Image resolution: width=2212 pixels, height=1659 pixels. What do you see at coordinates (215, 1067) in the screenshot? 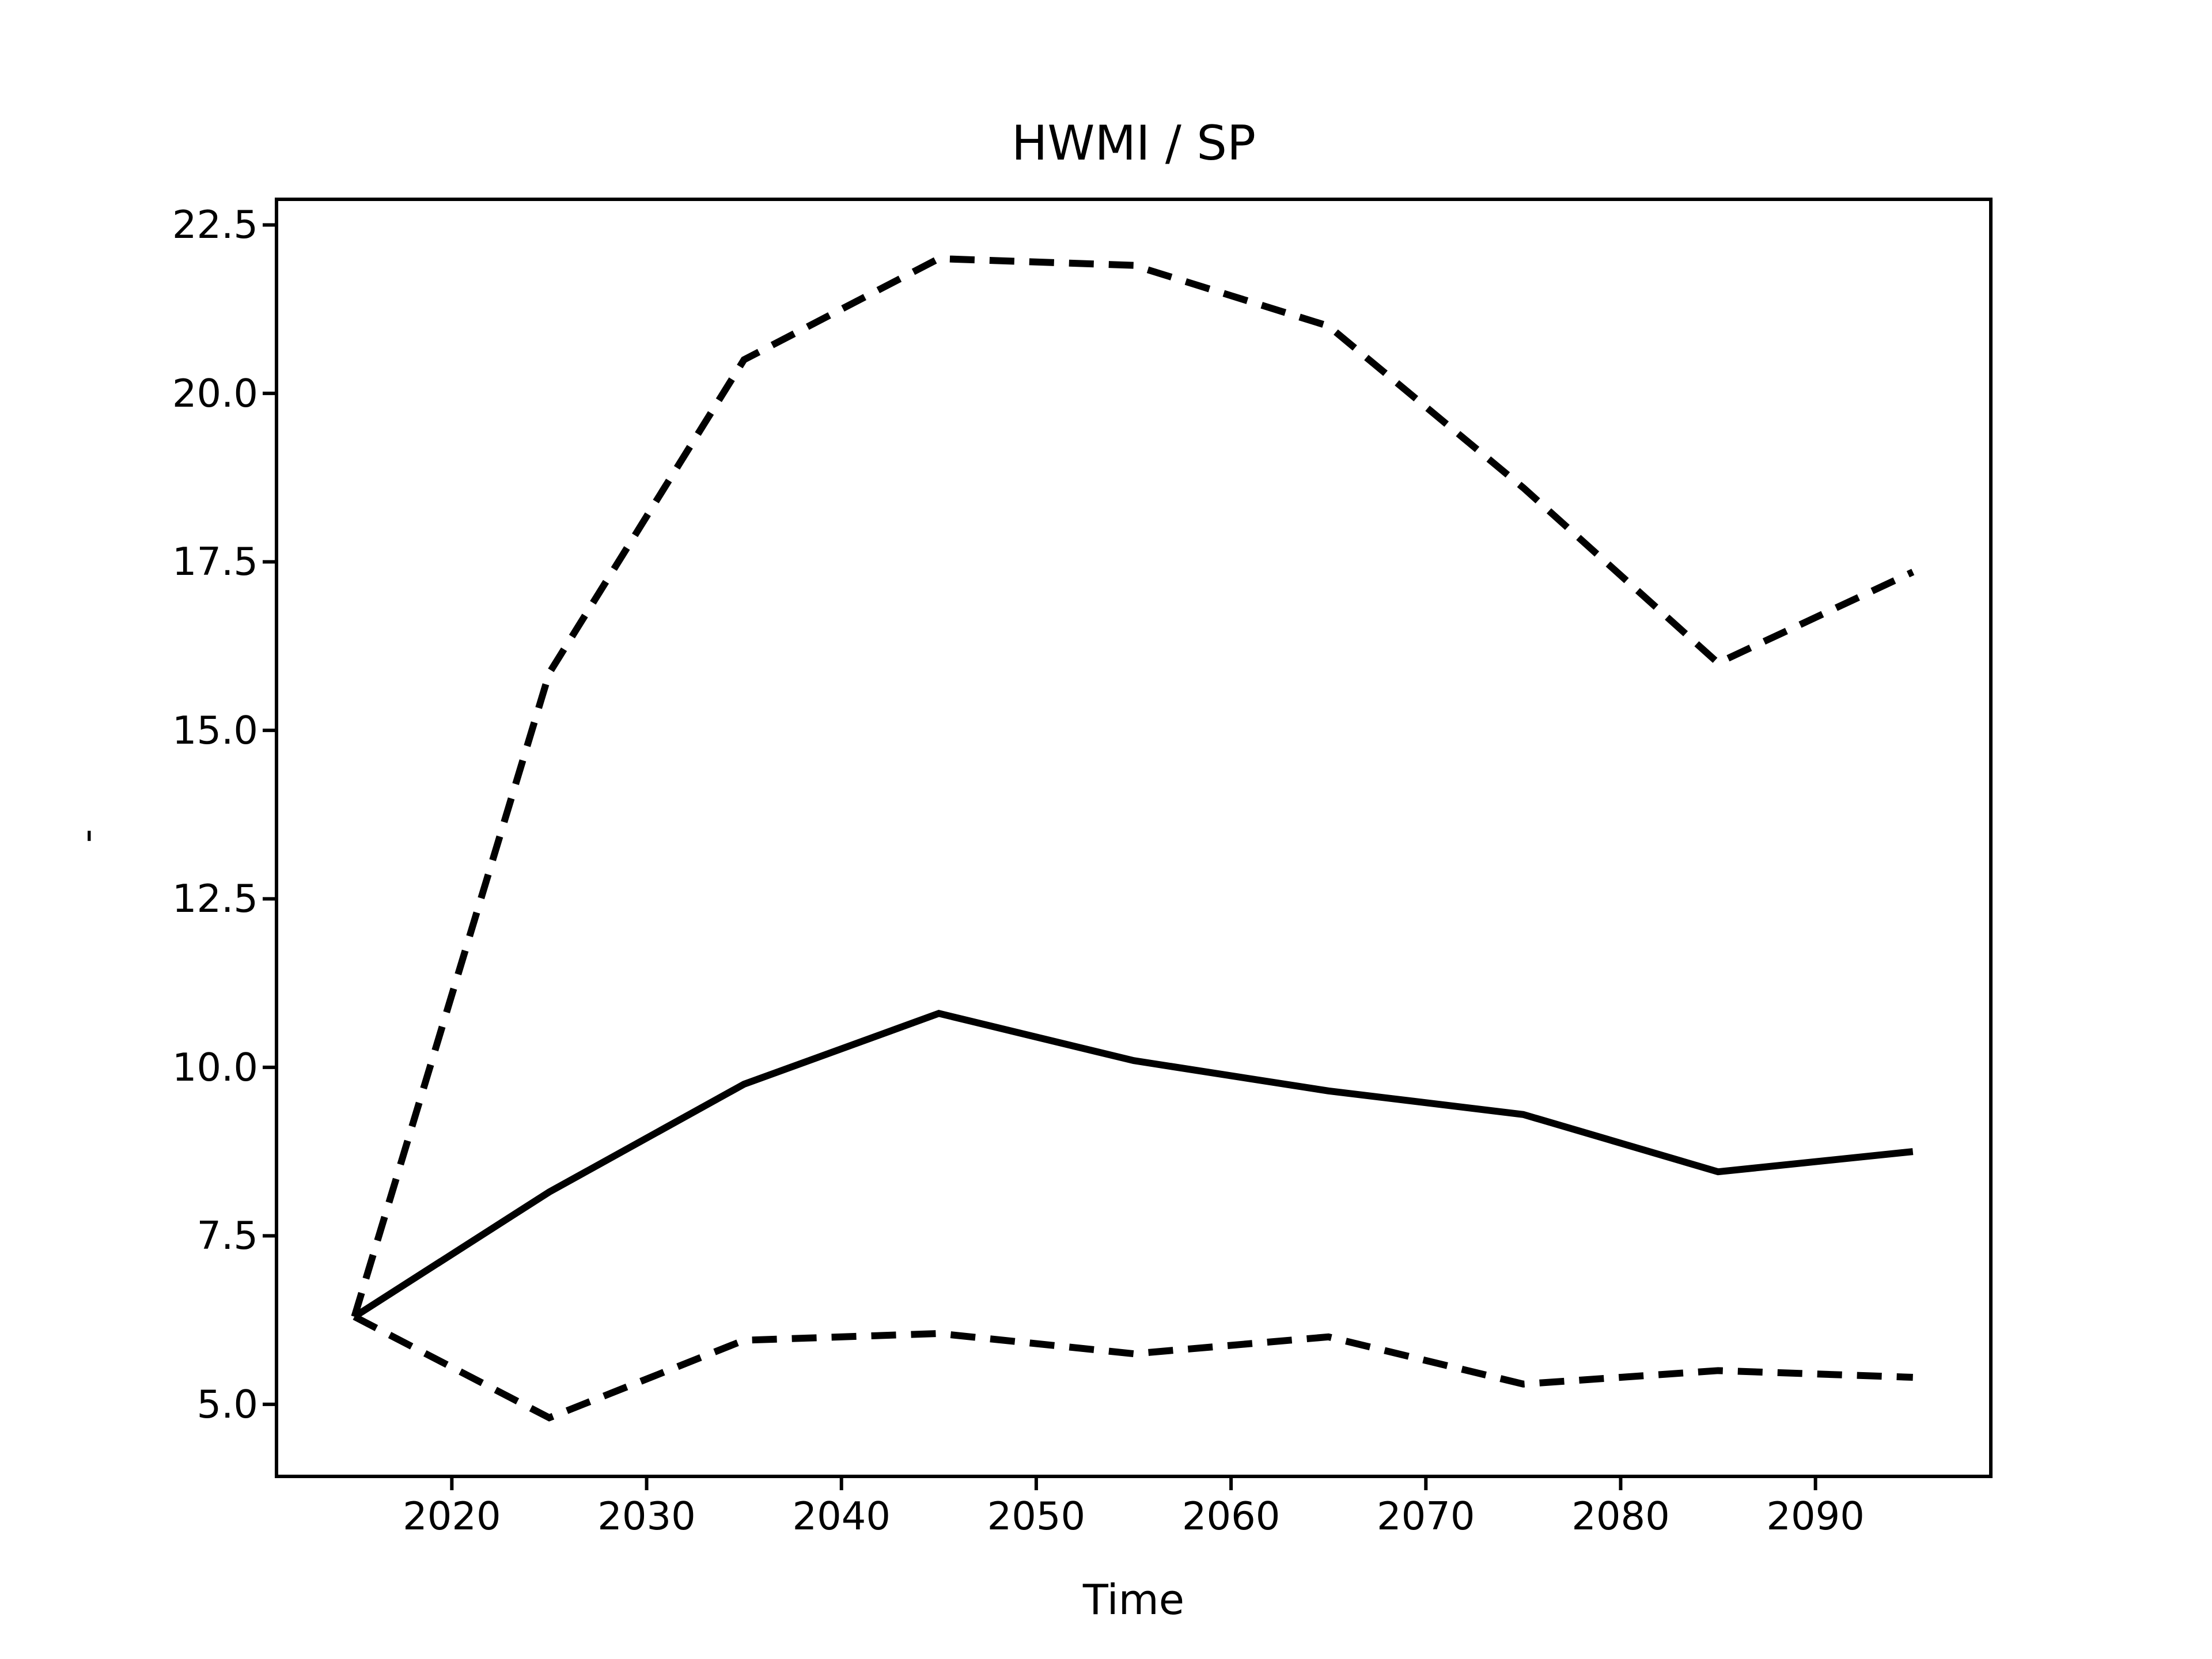
I see `y-tick-label: 10.0` at bounding box center [215, 1067].